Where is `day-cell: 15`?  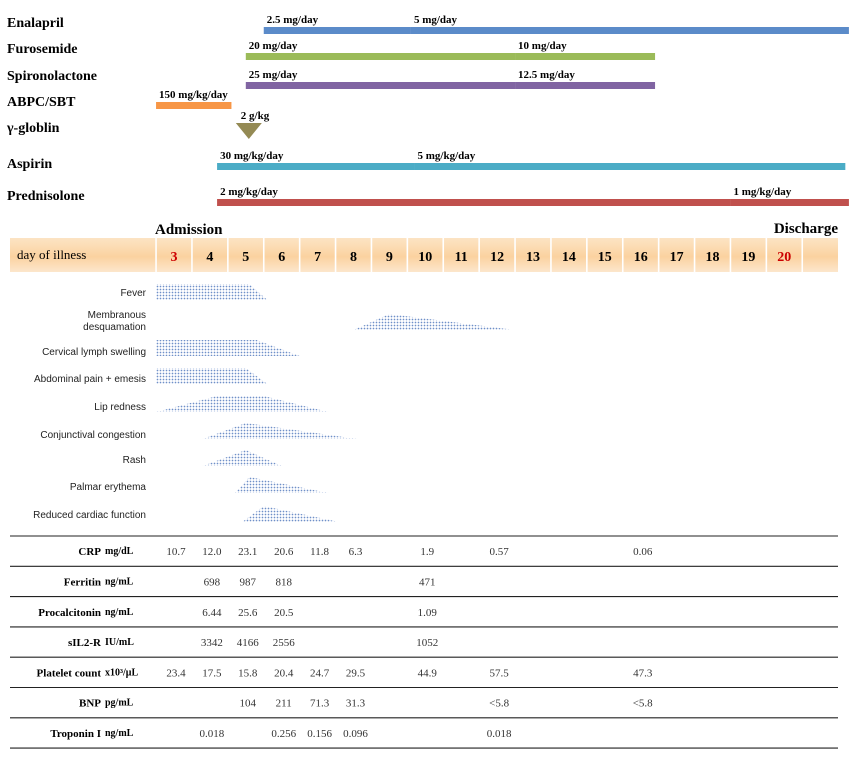 day-cell: 15 is located at coordinates (605, 257).